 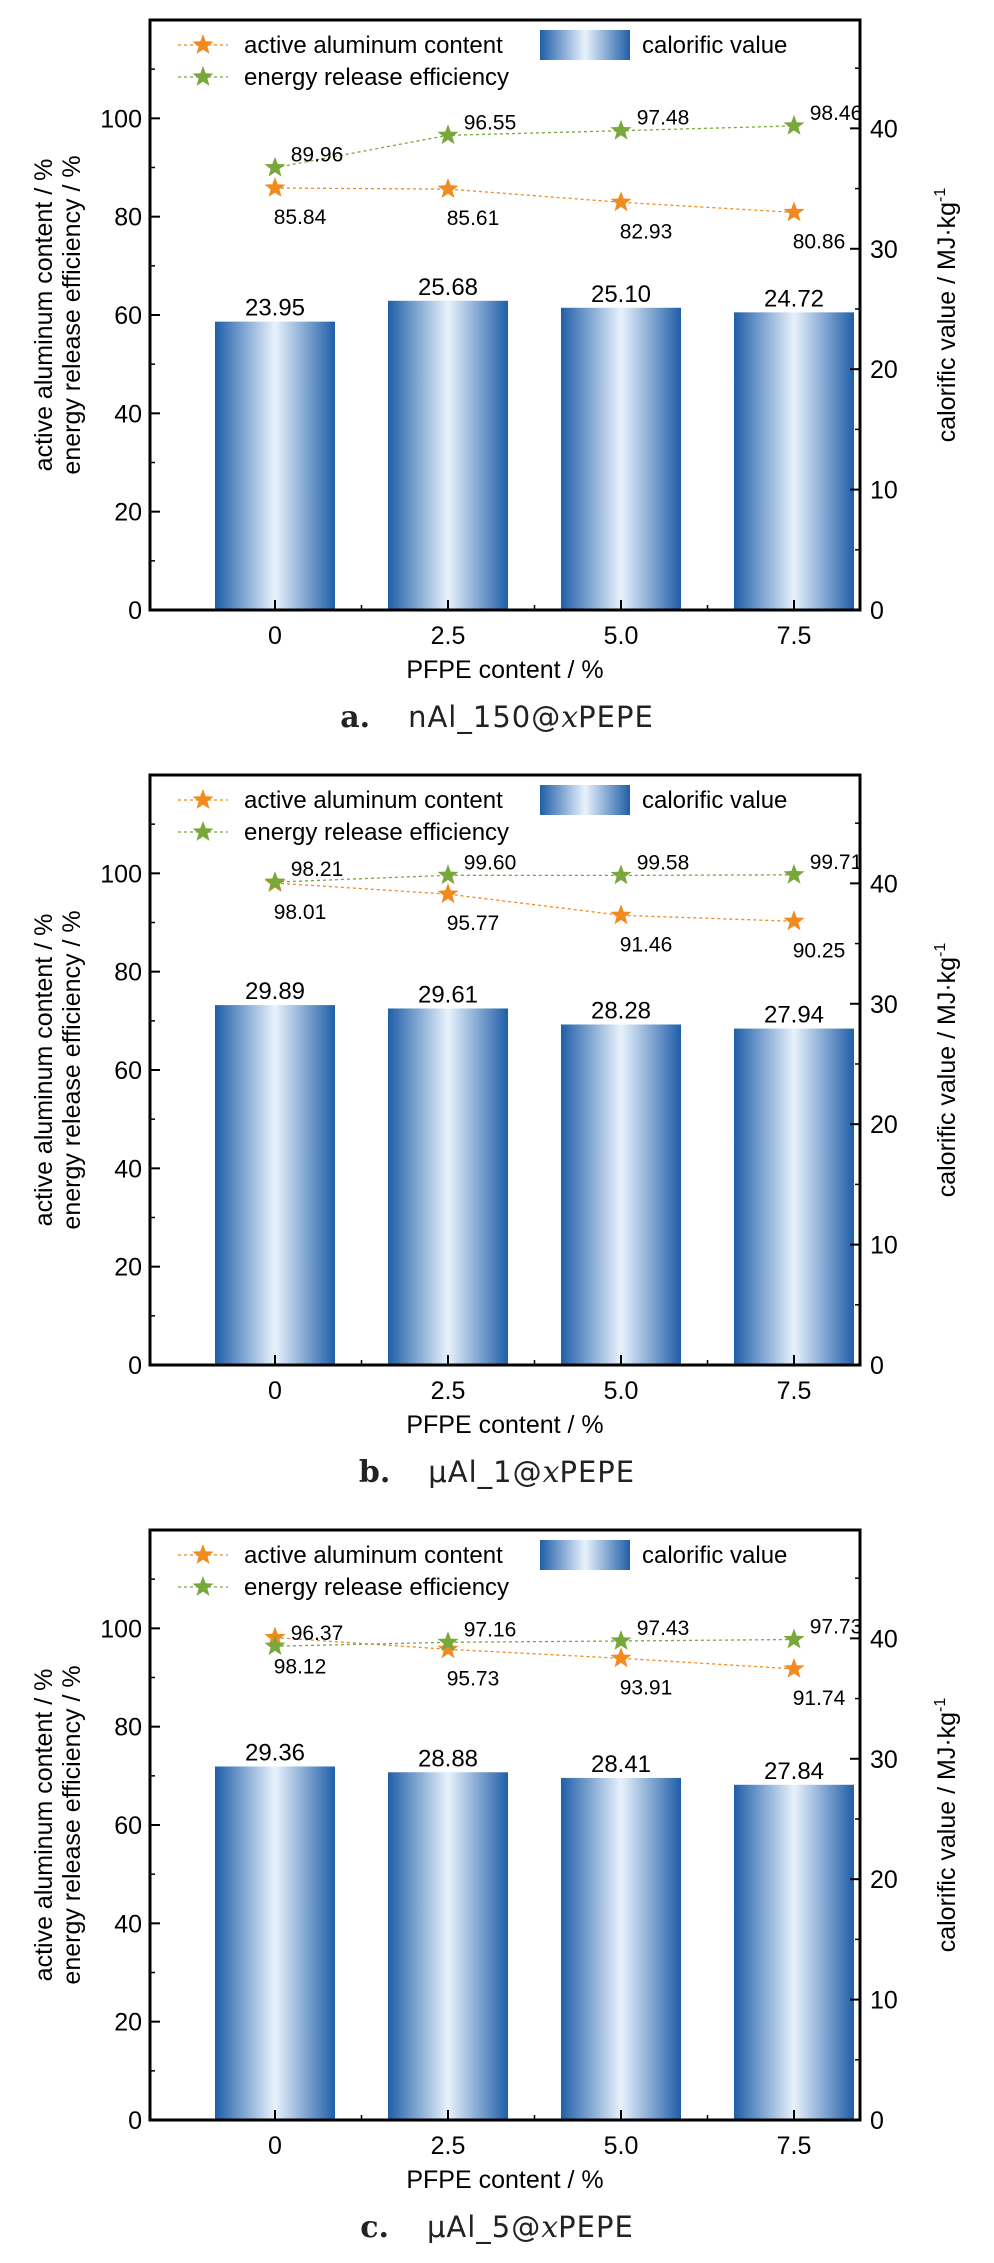 What do you see at coordinates (819, 241) in the screenshot?
I see `aluminum-label: 80.86` at bounding box center [819, 241].